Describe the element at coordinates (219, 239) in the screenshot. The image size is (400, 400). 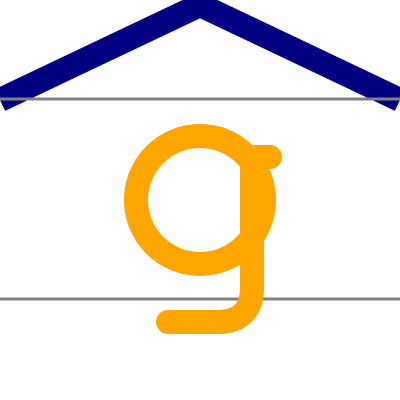
I see `letter-g-stem` at that location.